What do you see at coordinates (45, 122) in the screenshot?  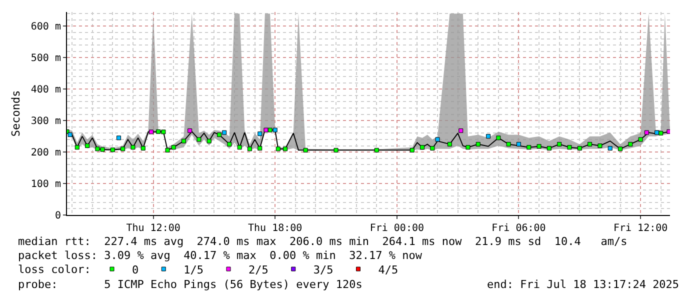 I see `y-tick-label: 300 m` at bounding box center [45, 122].